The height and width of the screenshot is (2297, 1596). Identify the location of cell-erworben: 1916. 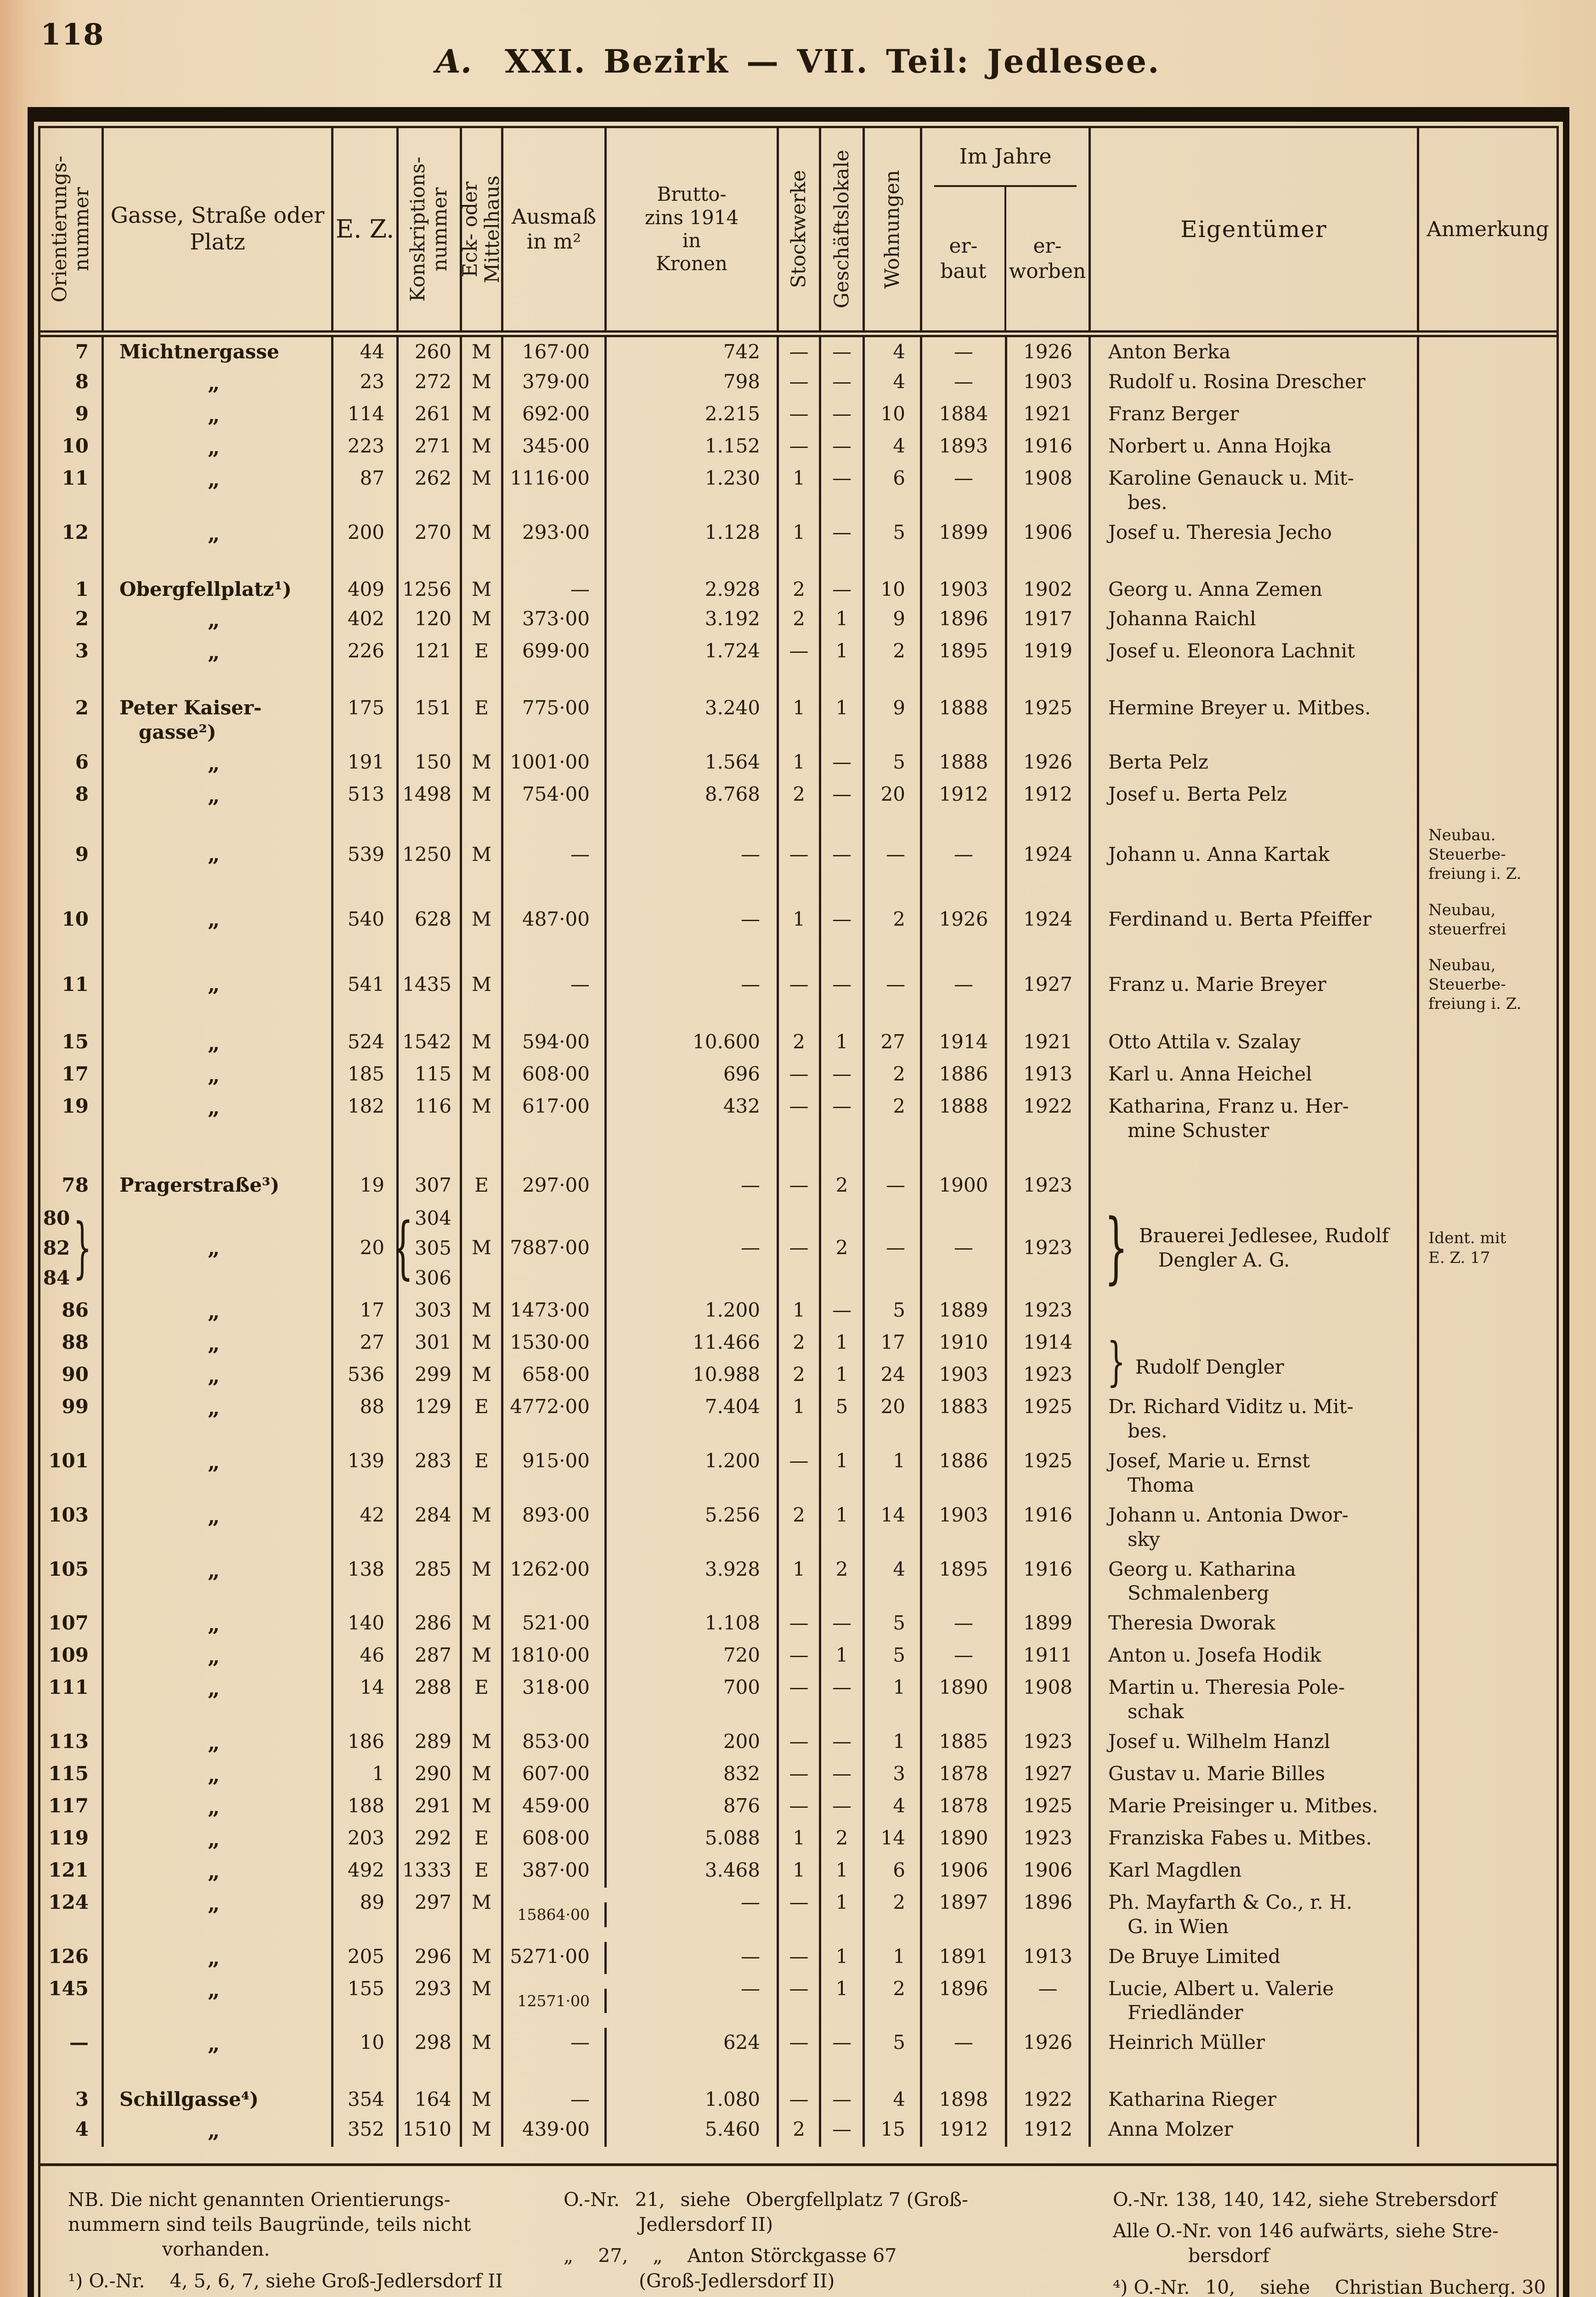
(1049, 1581).